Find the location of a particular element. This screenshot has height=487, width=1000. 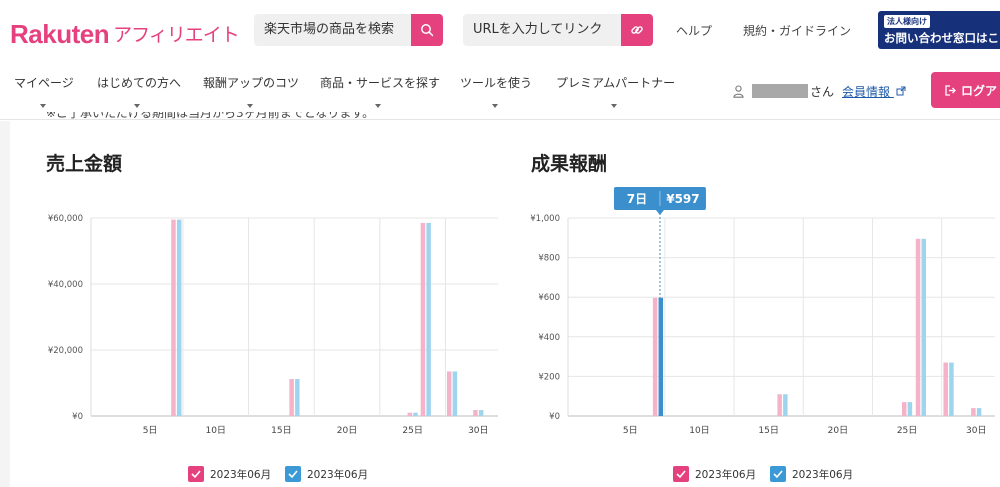

nav-item-mypage: マイページ is located at coordinates (44, 91).